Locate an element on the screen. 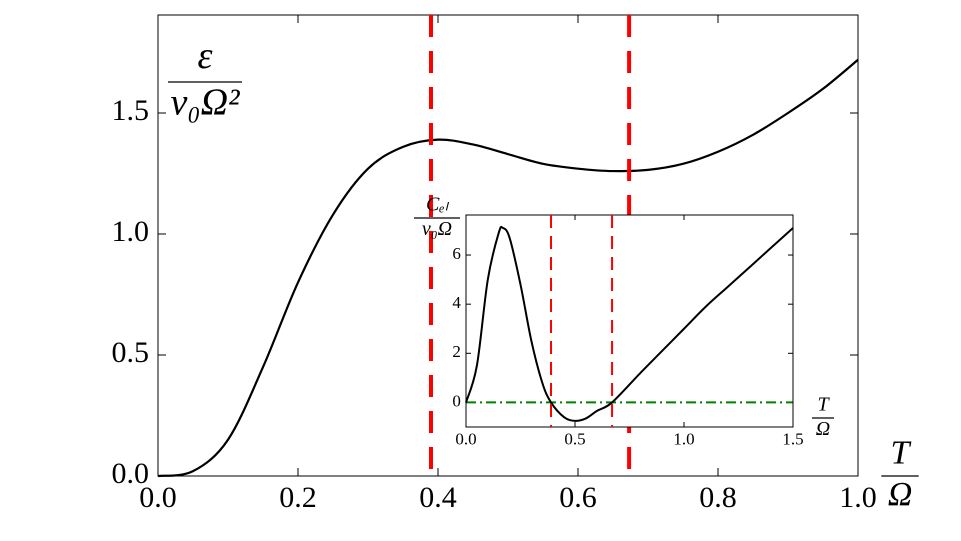  y-tick-label: 0.5 is located at coordinates (131, 352).